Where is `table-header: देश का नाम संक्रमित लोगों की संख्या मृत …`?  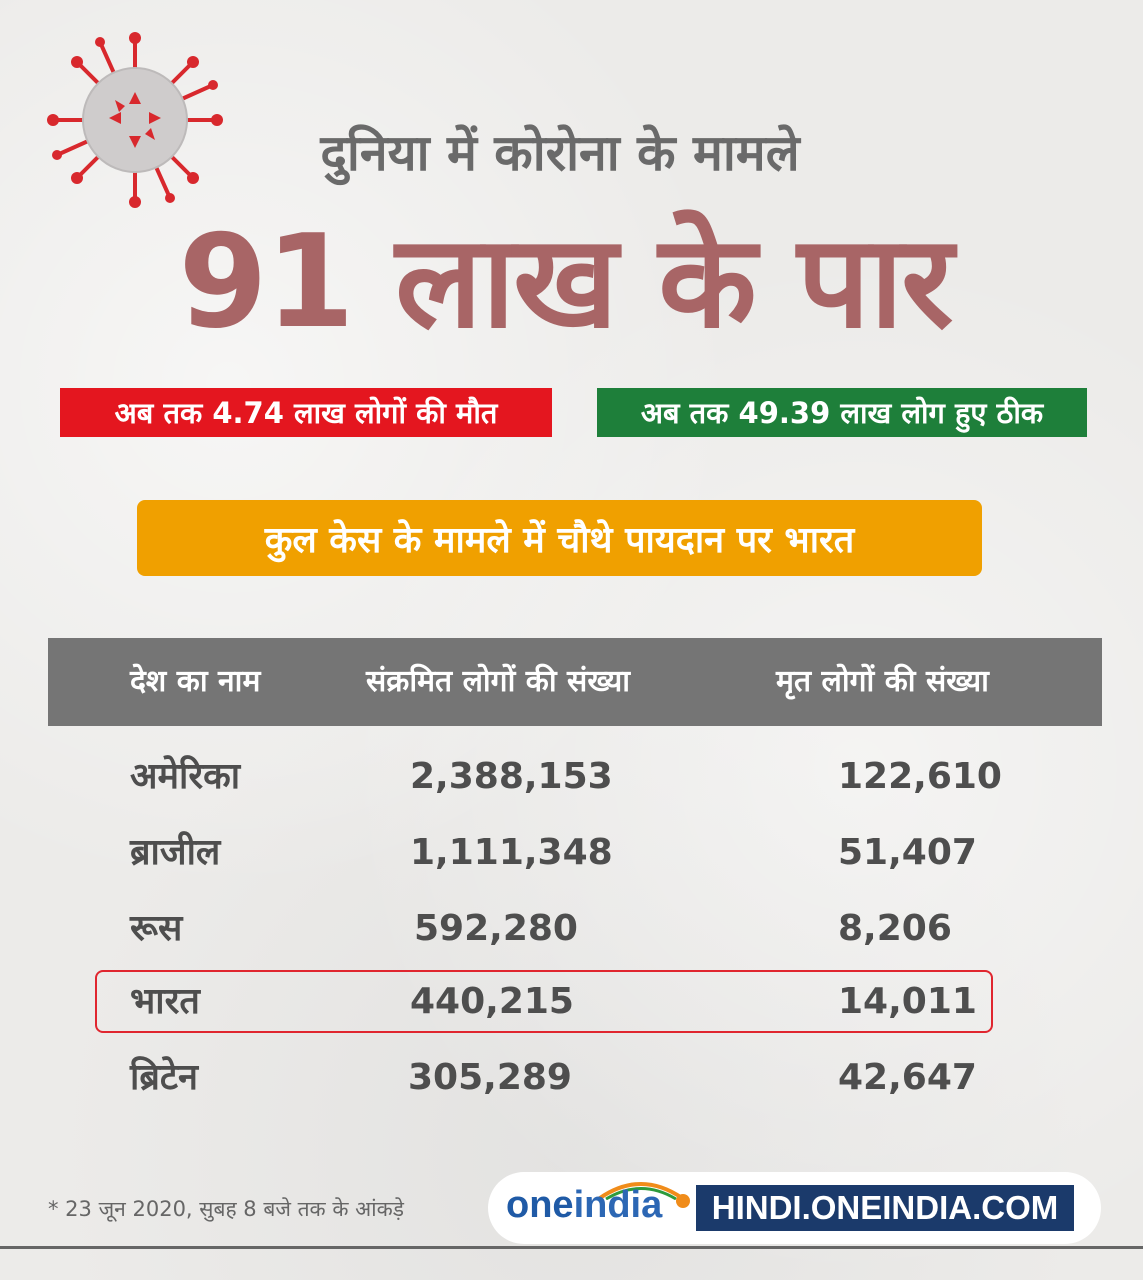
table-header: देश का नाम संक्रमित लोगों की संख्या मृत … is located at coordinates (575, 682).